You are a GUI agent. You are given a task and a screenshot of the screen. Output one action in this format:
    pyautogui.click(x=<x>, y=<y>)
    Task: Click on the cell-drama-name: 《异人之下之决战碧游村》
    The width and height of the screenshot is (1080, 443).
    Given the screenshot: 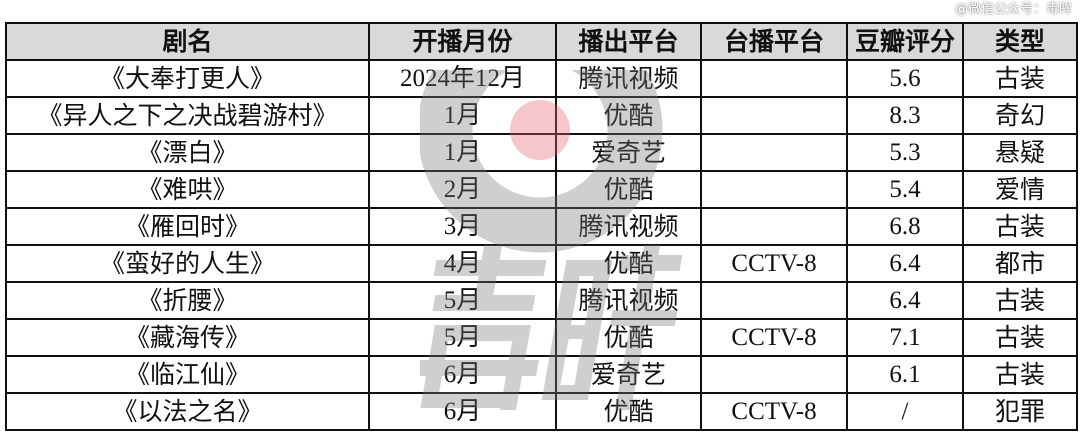 What is the action you would take?
    pyautogui.click(x=187, y=115)
    